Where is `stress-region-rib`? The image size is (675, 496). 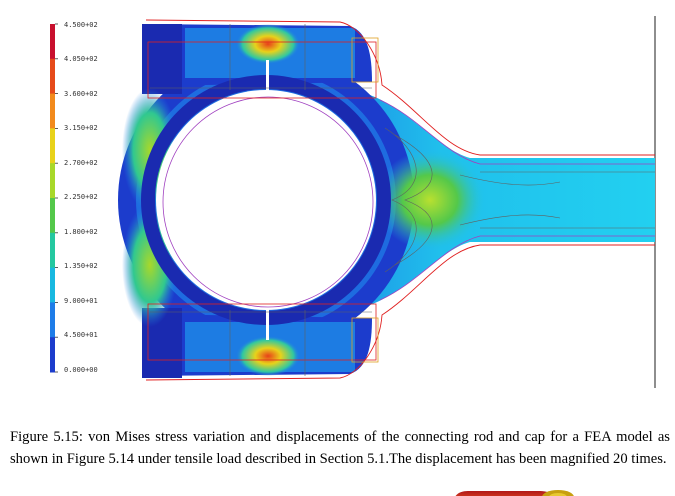
stress-region-rib is located at coordinates (430, 200).